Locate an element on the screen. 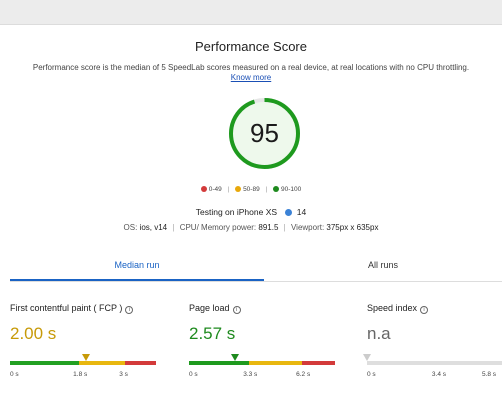 Image resolution: width=502 pixels, height=400 pixels. os-value: ios, v14 is located at coordinates (153, 227).